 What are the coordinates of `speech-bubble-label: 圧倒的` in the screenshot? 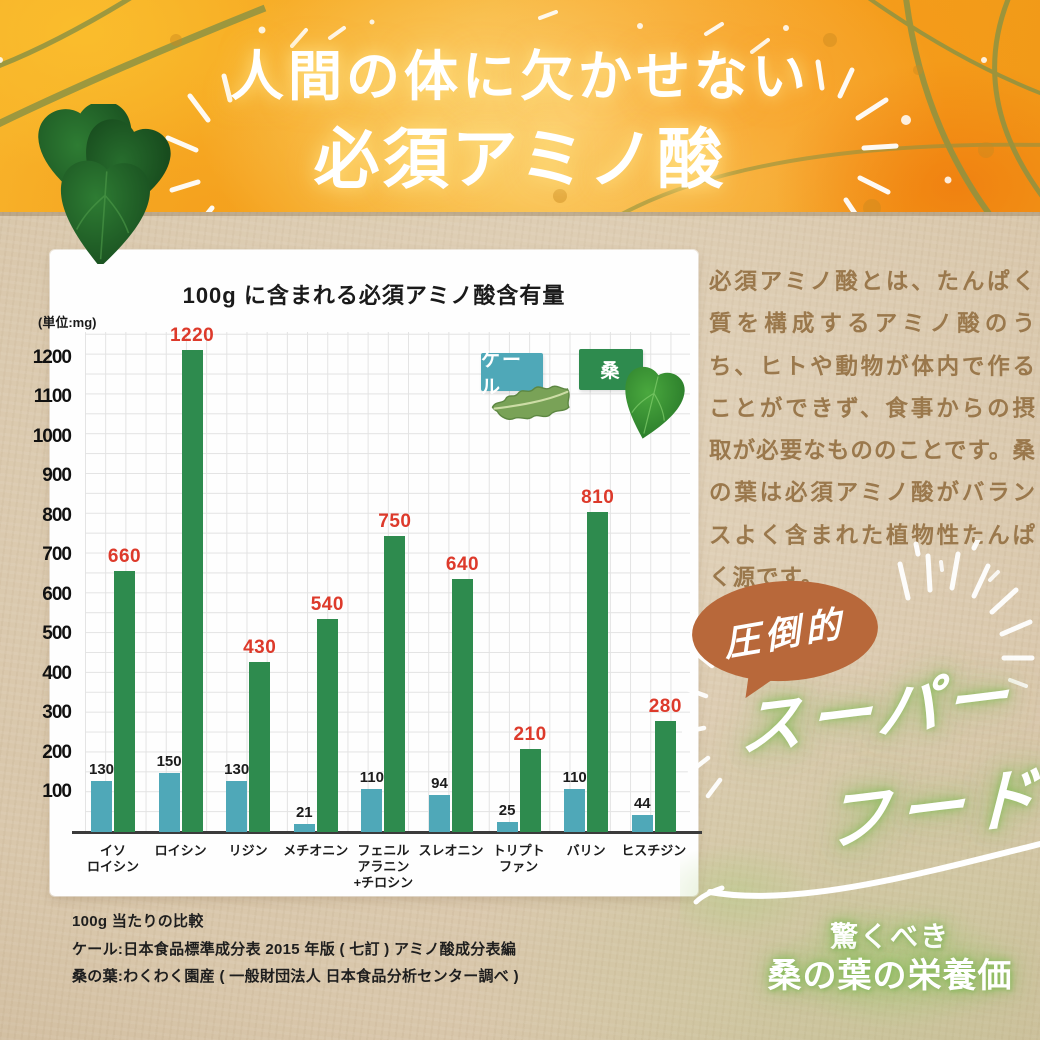 It's located at (785, 633).